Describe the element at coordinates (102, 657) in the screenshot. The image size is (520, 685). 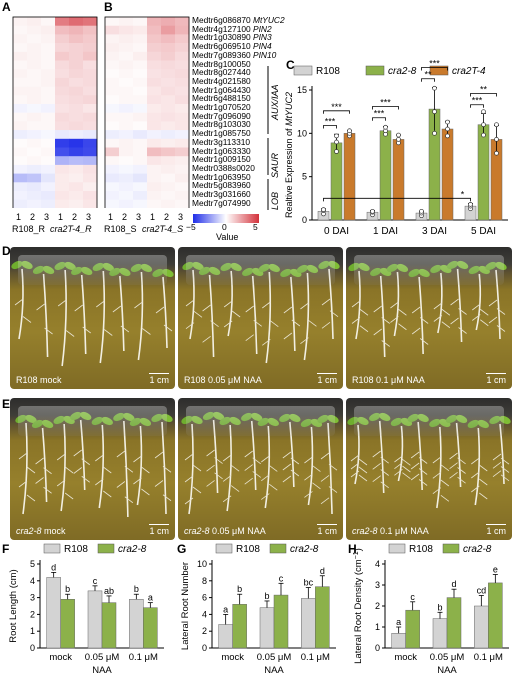
I see `x-tick-label: 0.05 μM` at that location.